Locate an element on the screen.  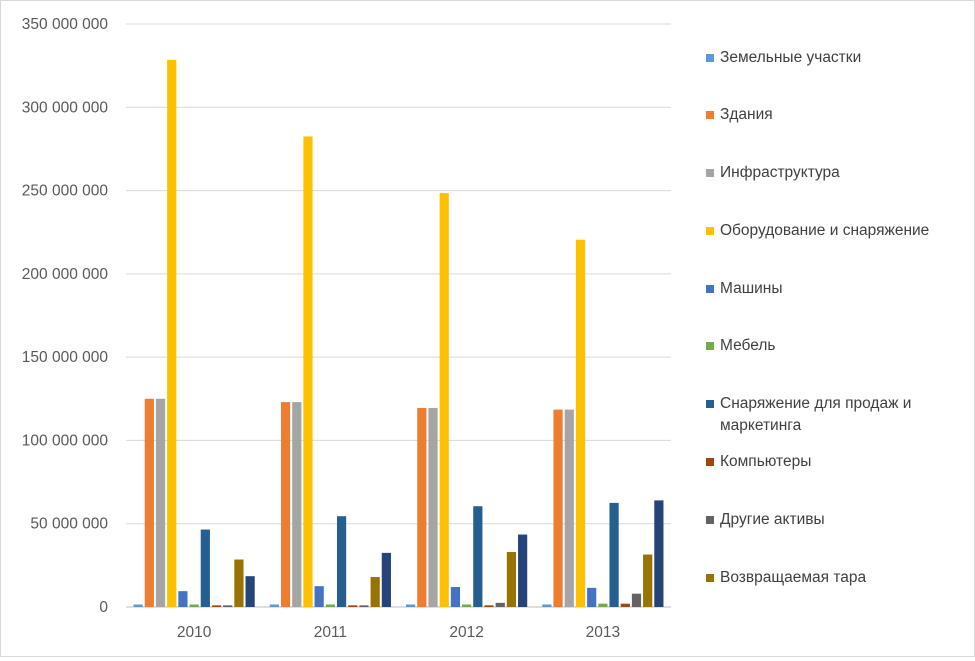
legend-item: Мебель is located at coordinates (837, 346).